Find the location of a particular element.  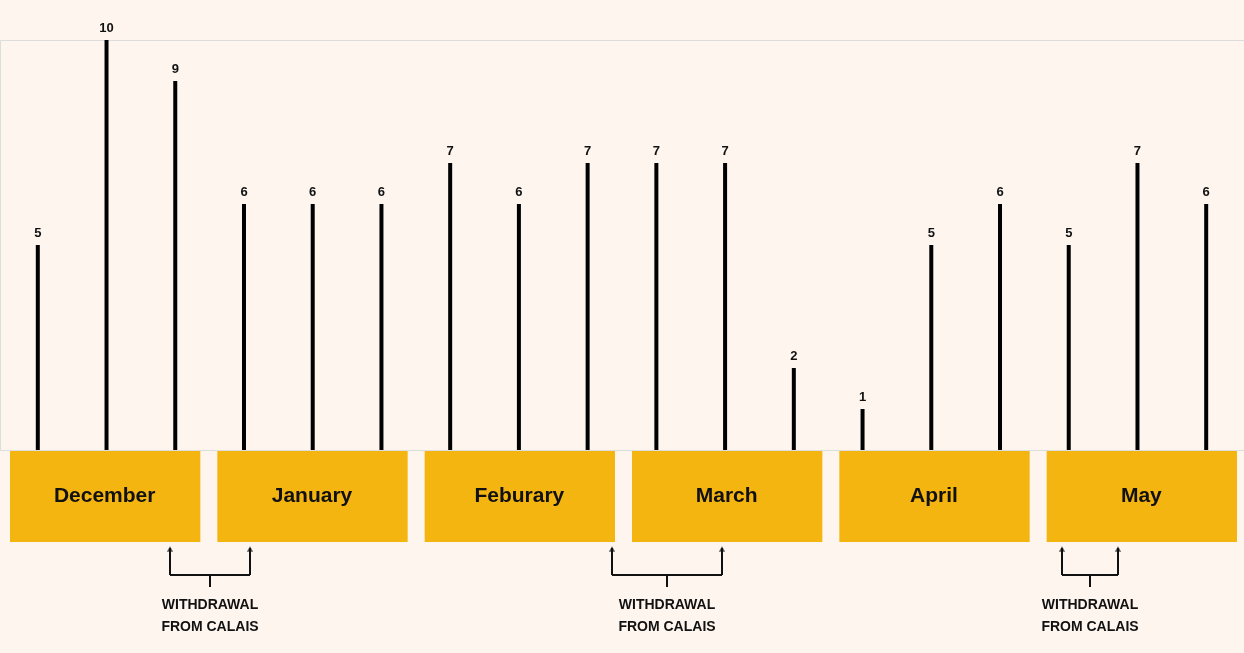

text: Feburary is located at coordinates (519, 494).